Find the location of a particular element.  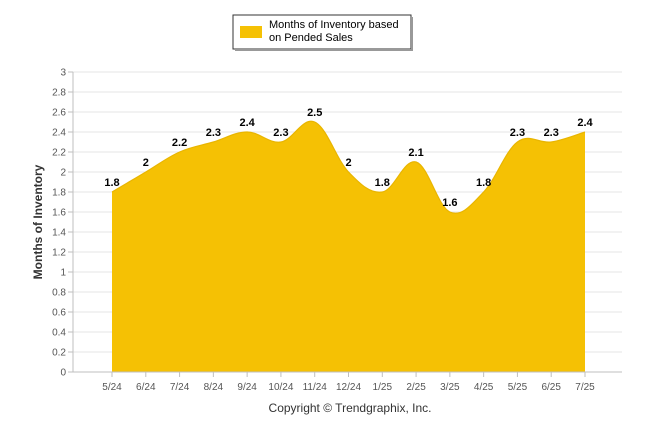

x-tick-label: 8/24 is located at coordinates (214, 387).